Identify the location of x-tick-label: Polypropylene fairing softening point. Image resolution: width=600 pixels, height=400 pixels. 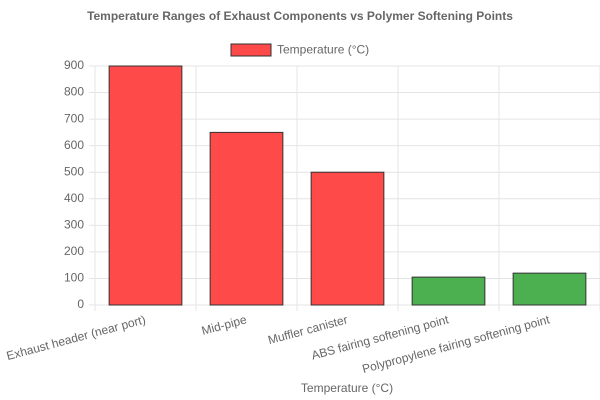
(456, 344).